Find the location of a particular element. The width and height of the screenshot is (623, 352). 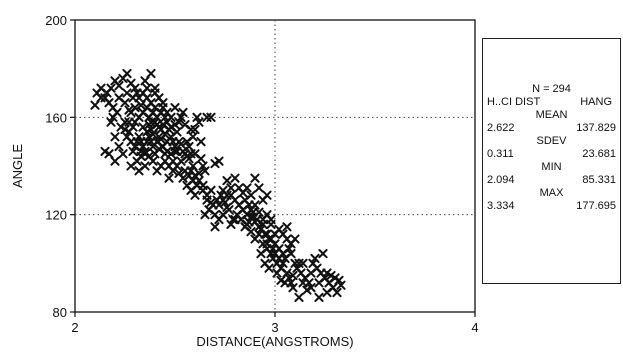

x-tick-label: 4 is located at coordinates (474, 327).